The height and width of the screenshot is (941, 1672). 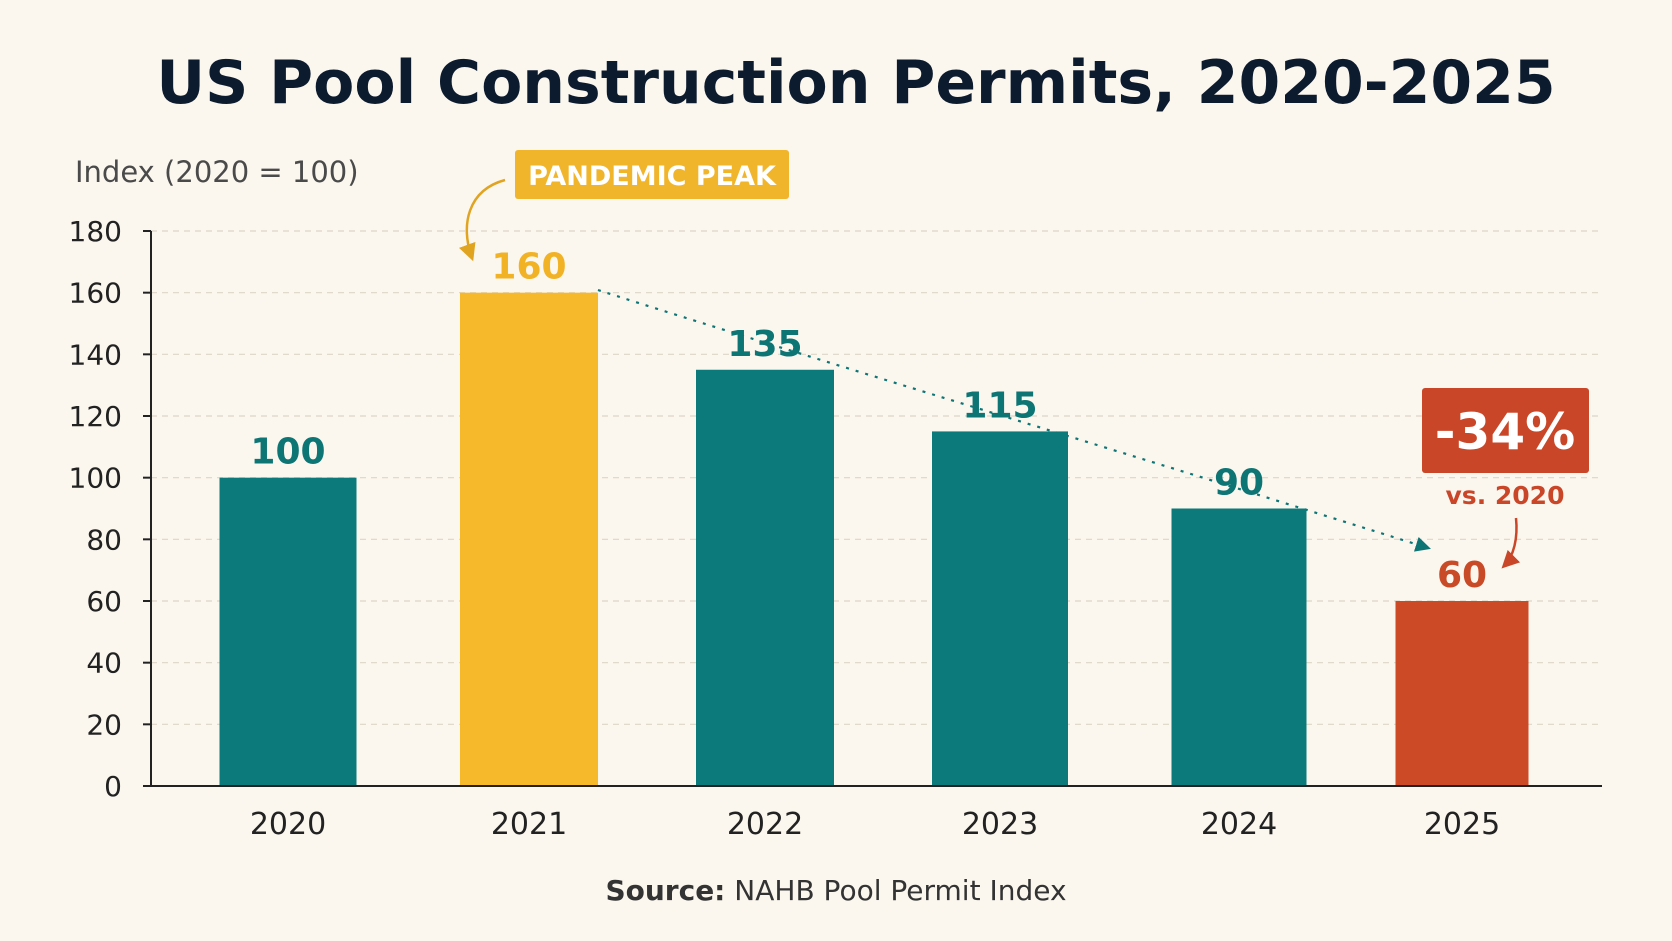 What do you see at coordinates (623, 206) in the screenshot?
I see `pandemic-peak-callout: PANDEMIC PEAK` at bounding box center [623, 206].